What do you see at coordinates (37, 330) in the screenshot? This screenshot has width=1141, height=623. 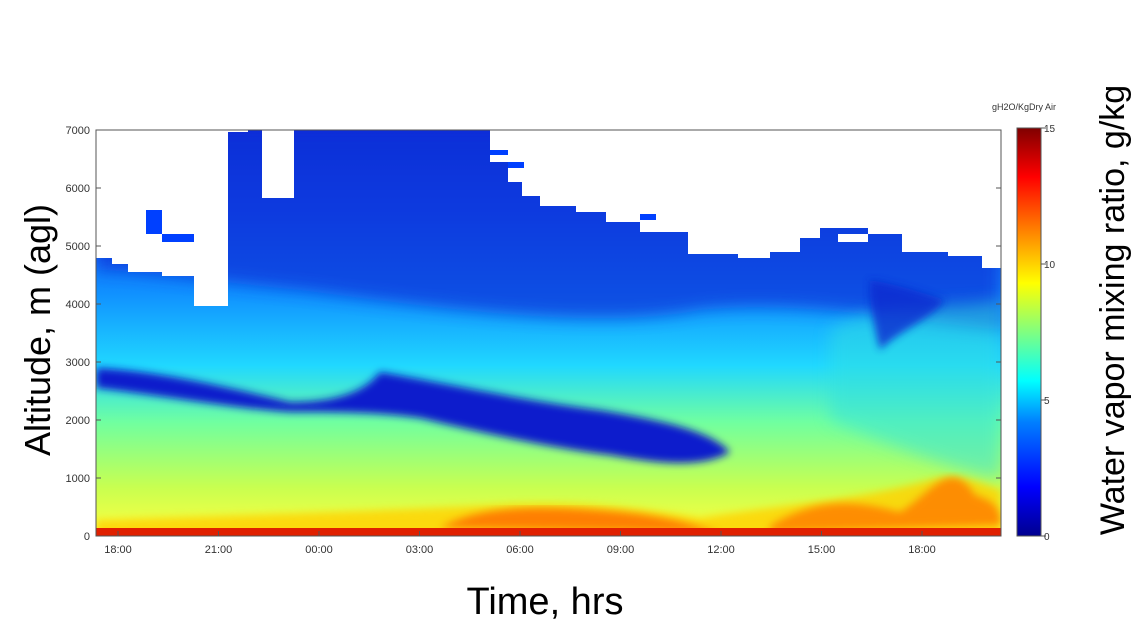 I see `y-axis-label: Altitude, m (agl)` at bounding box center [37, 330].